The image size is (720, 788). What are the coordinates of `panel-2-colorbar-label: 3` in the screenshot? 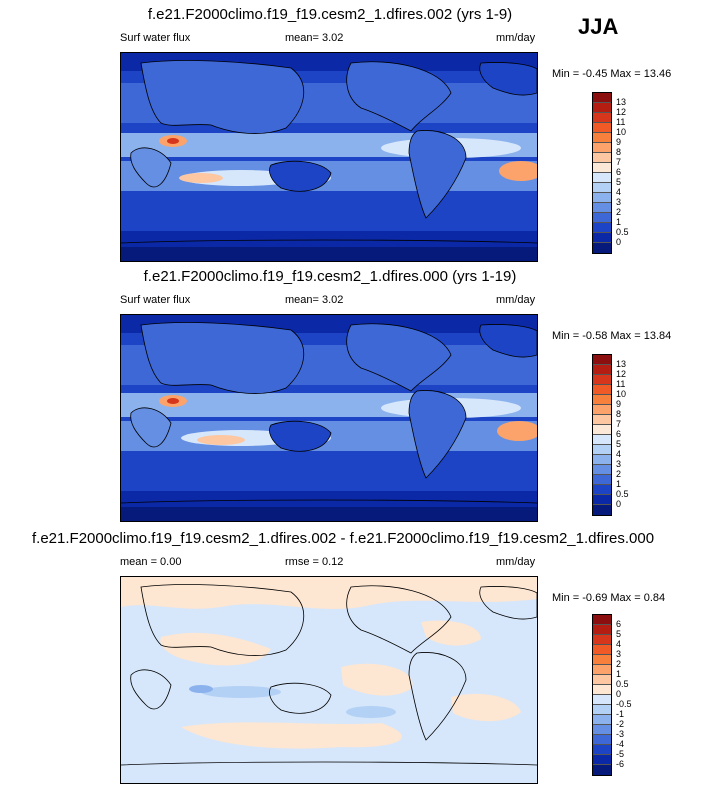 It's located at (619, 464).